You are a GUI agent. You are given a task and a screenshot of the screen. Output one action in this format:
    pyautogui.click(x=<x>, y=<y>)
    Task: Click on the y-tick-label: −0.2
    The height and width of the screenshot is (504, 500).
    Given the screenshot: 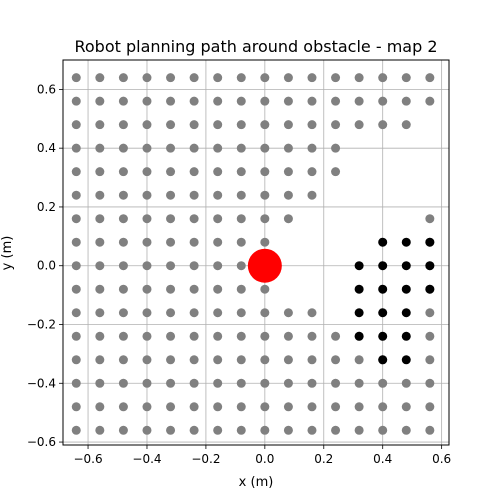 What is the action you would take?
    pyautogui.click(x=41, y=325)
    